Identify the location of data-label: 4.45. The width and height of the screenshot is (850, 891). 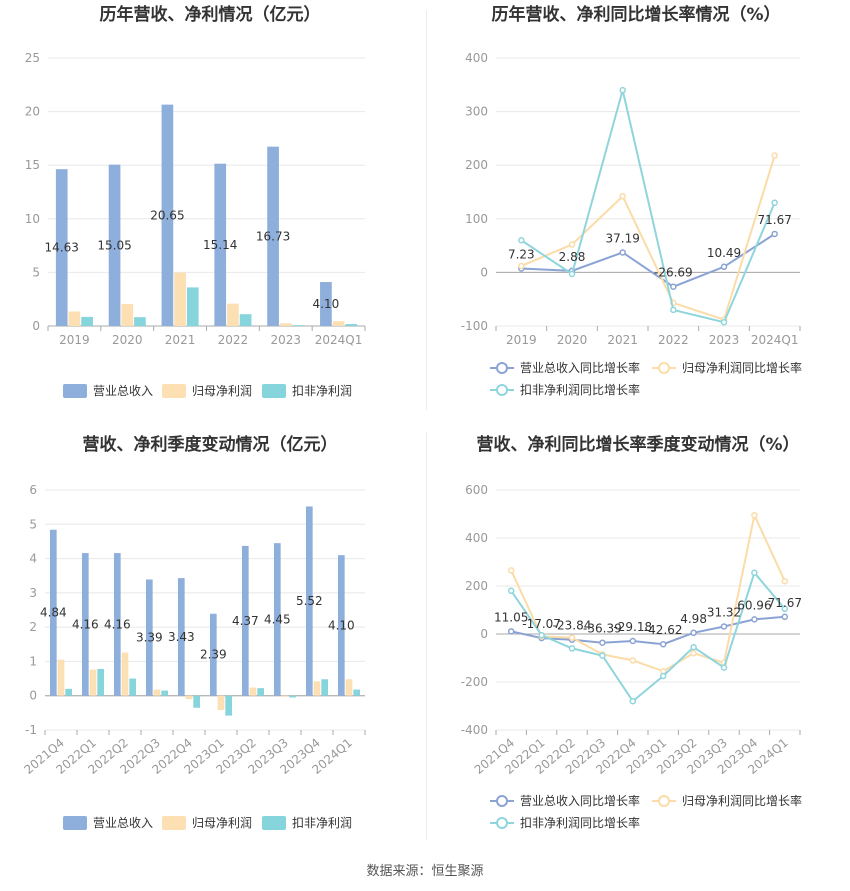
(277, 619).